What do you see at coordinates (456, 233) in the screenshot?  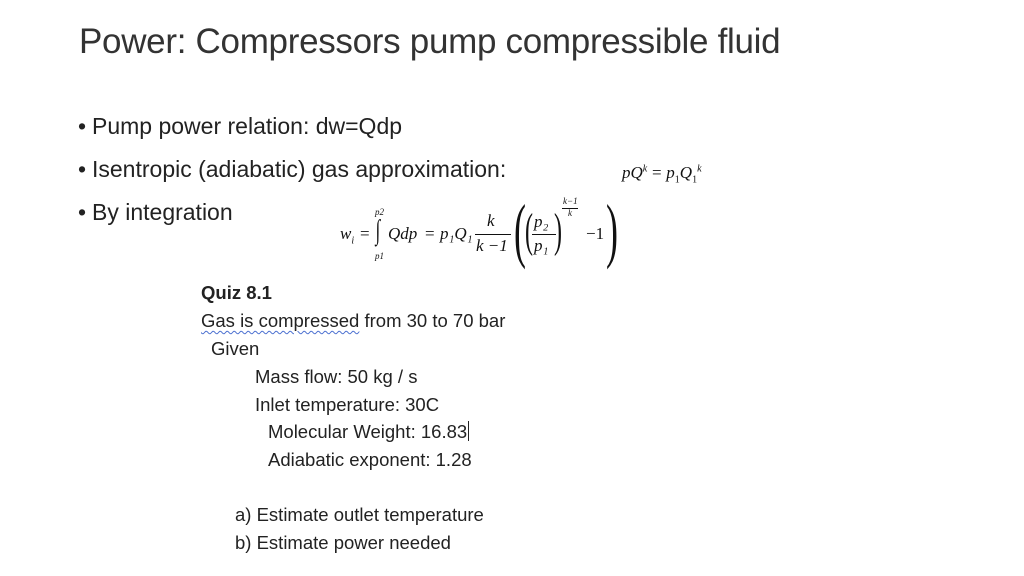 I see `eq-term: p₁Q₁` at bounding box center [456, 233].